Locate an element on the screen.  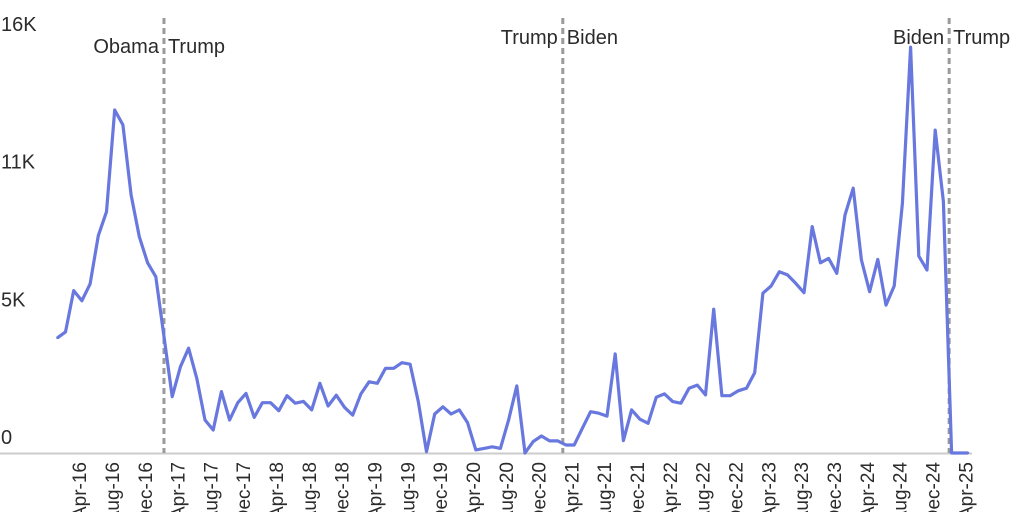
x-tick-label: Aug-24 is located at coordinates (901, 487).